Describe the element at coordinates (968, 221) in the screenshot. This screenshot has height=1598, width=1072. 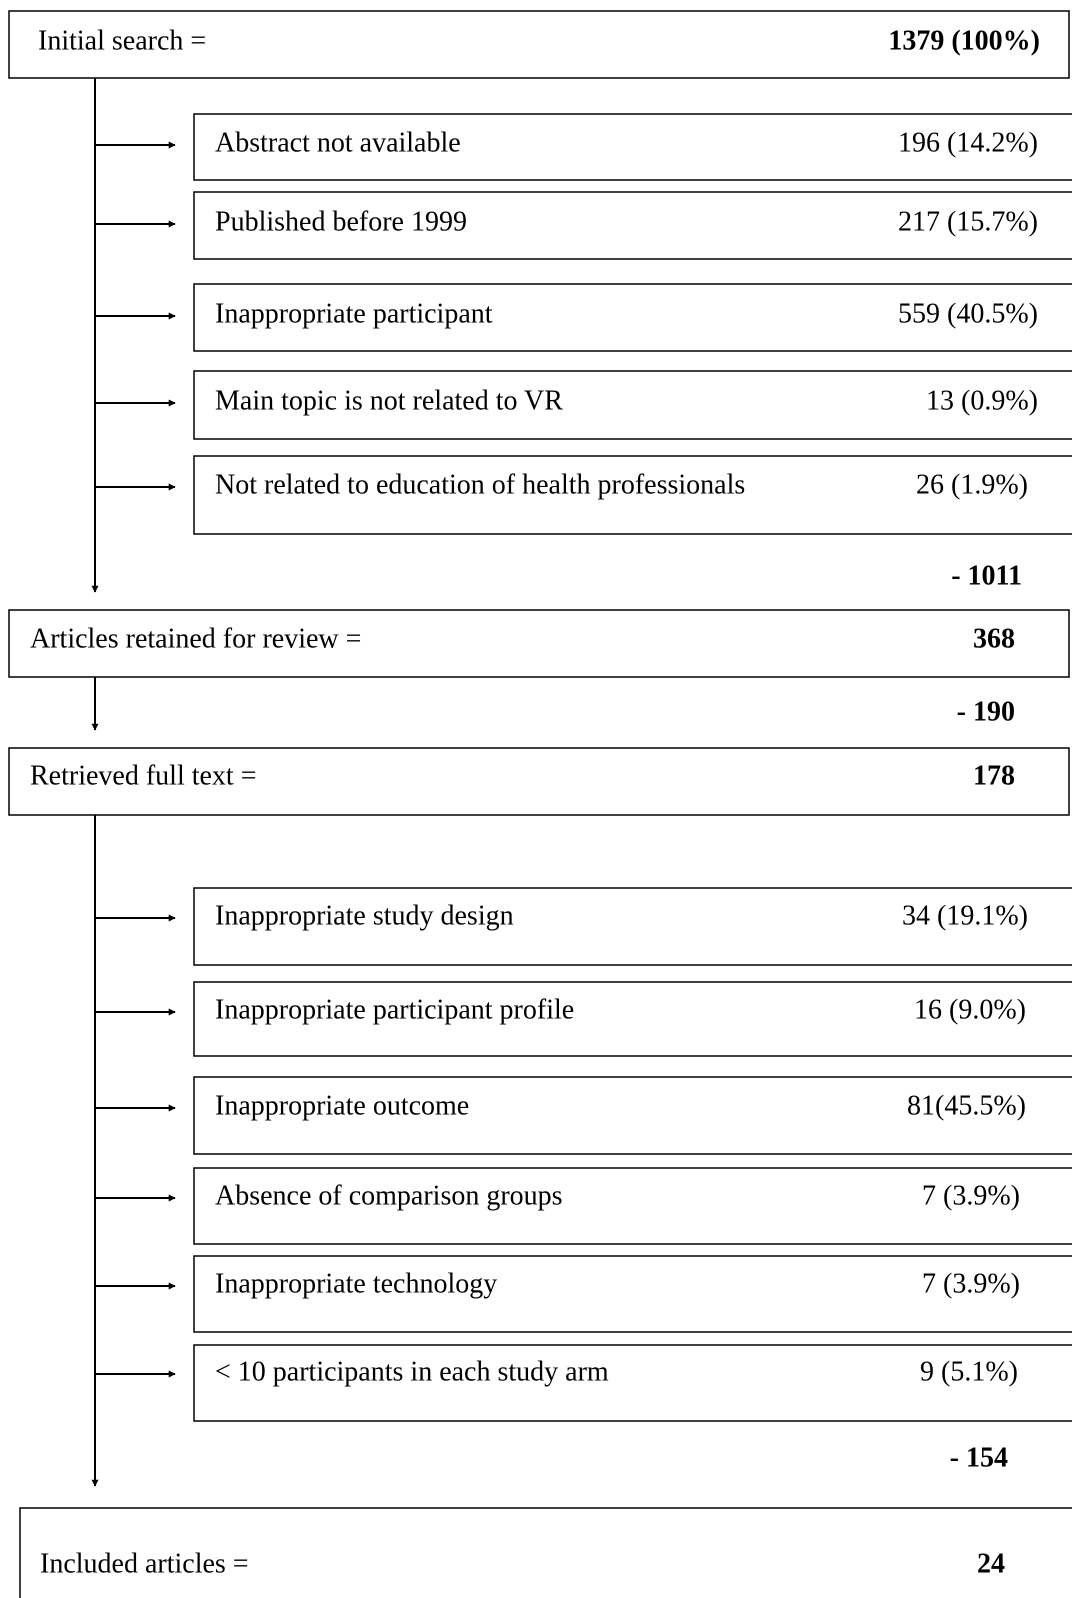
I see `exclusion-count: 217 (15.7%)` at that location.